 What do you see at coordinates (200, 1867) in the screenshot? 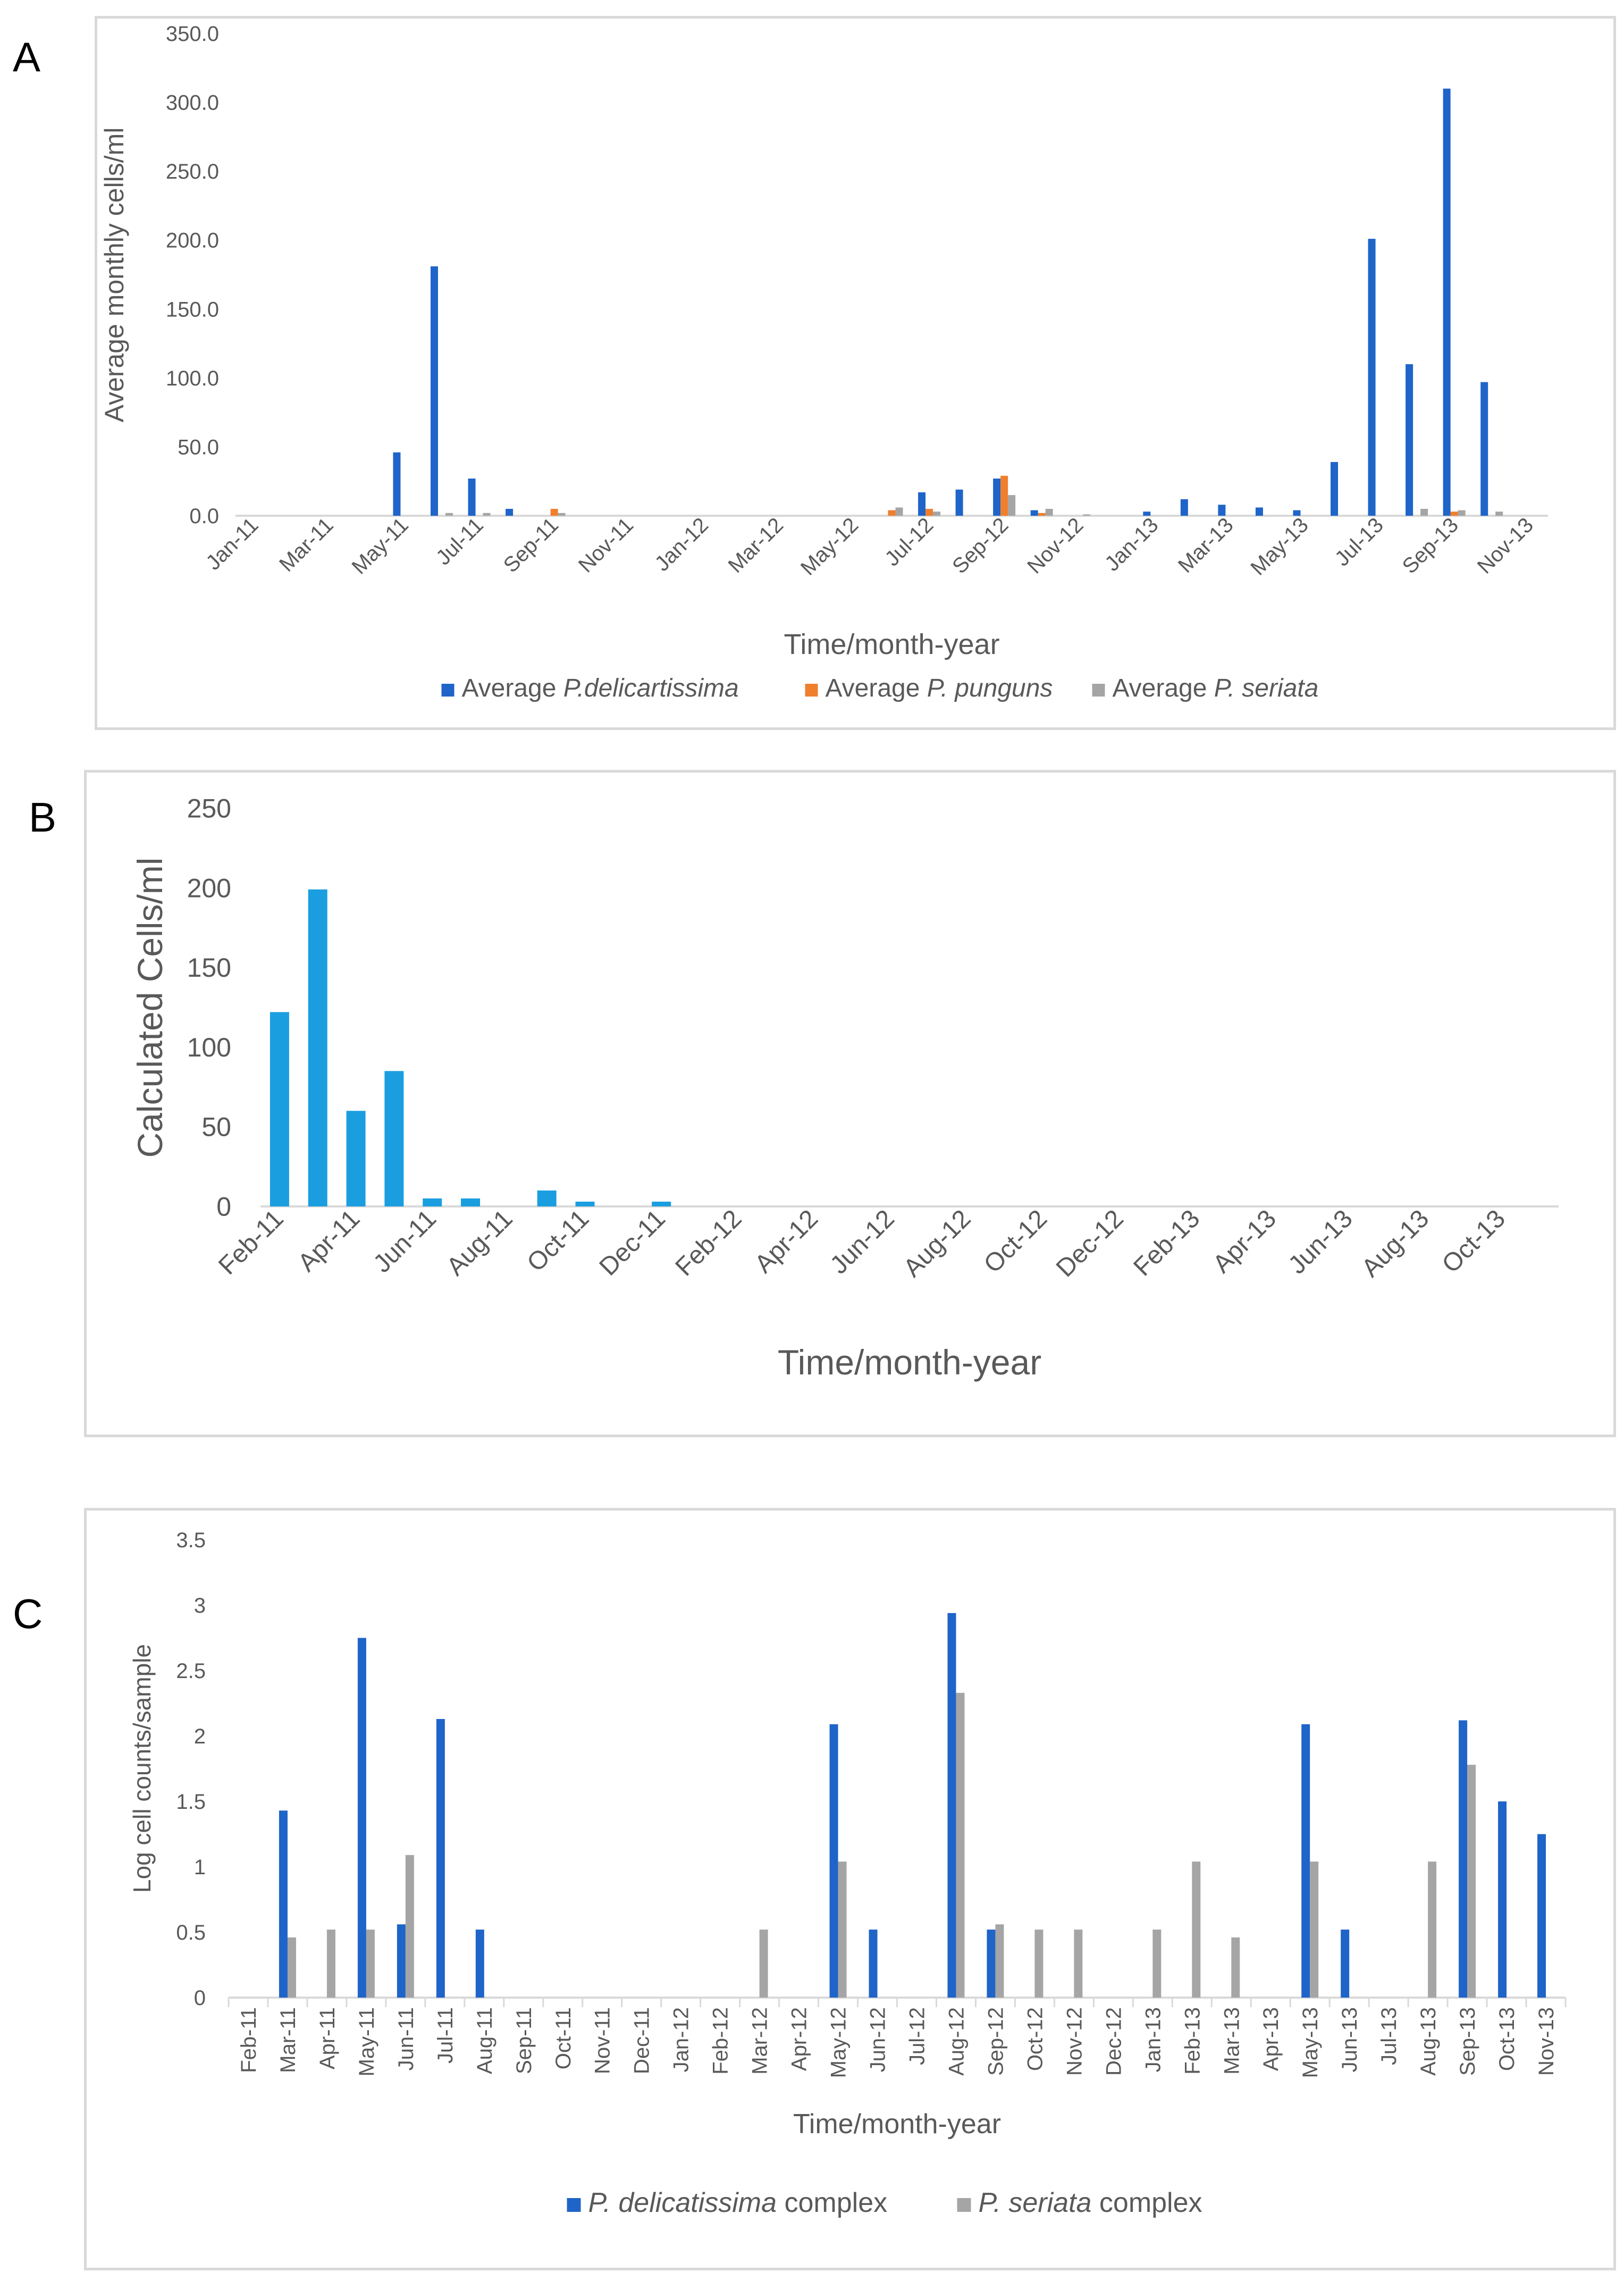
I see `chart-c-y-tick-label: 1` at bounding box center [200, 1867].